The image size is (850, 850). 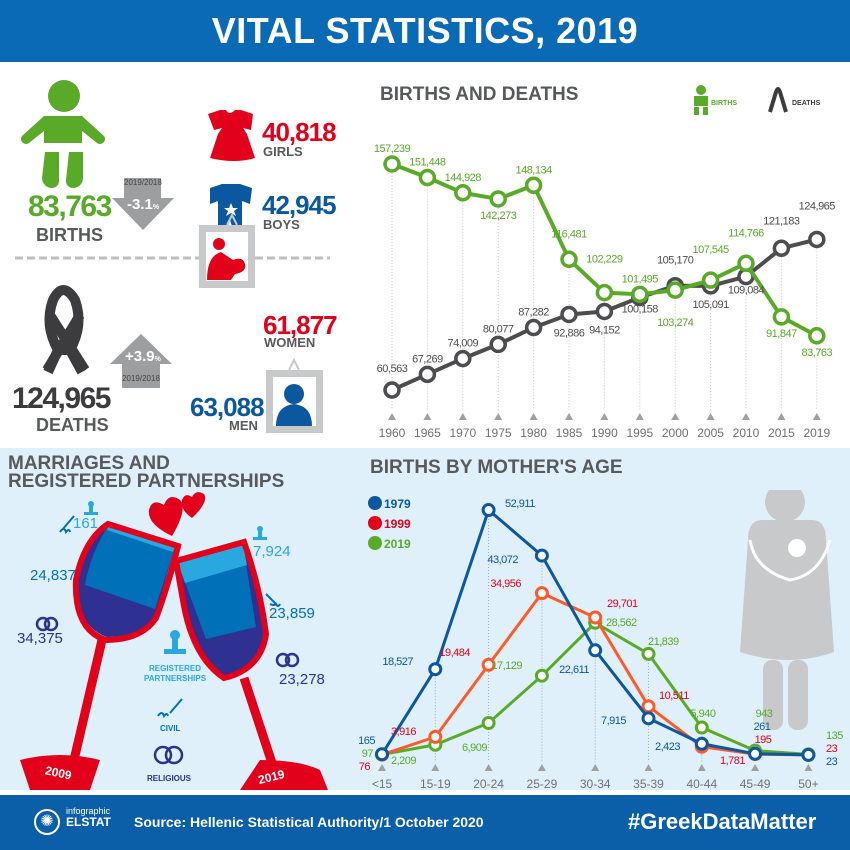 What do you see at coordinates (640, 309) in the screenshot?
I see `data-label: 100,158` at bounding box center [640, 309].